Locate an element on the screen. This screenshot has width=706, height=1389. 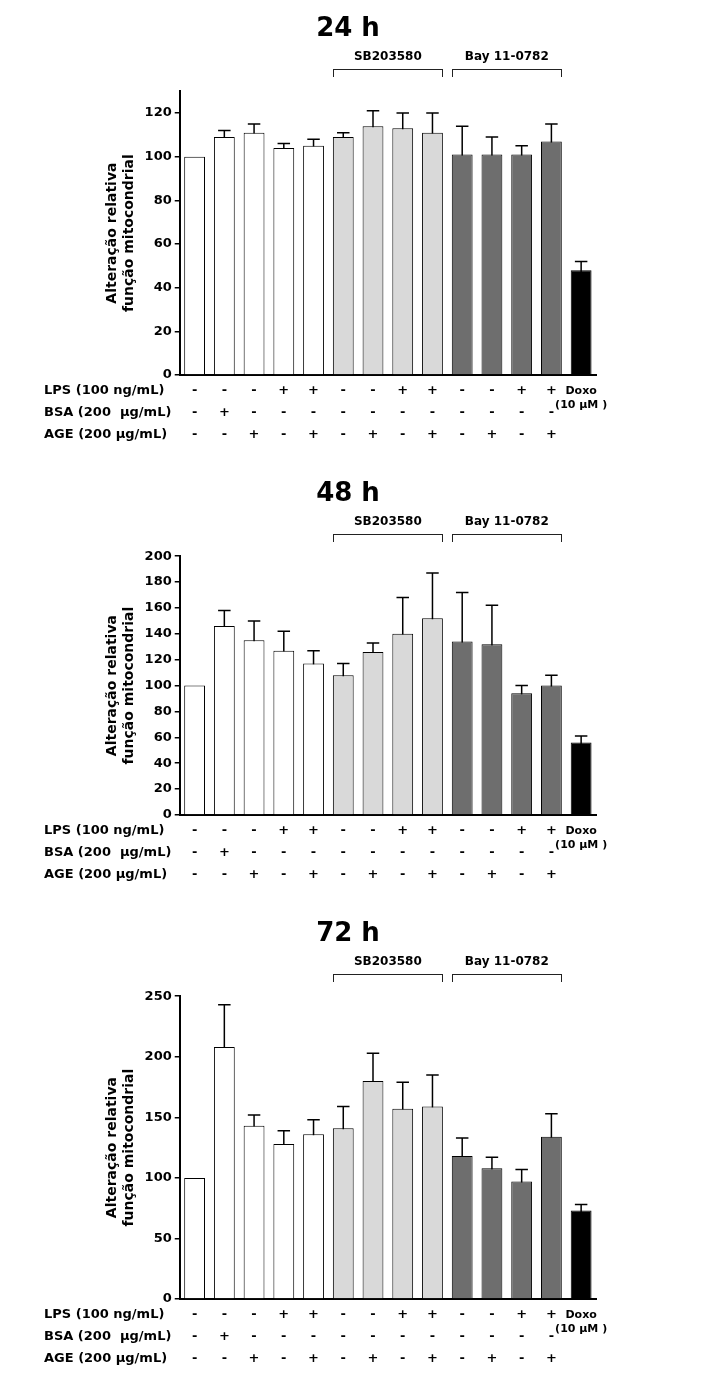
y-tick-label: 250 is located at coordinates (158, 995).